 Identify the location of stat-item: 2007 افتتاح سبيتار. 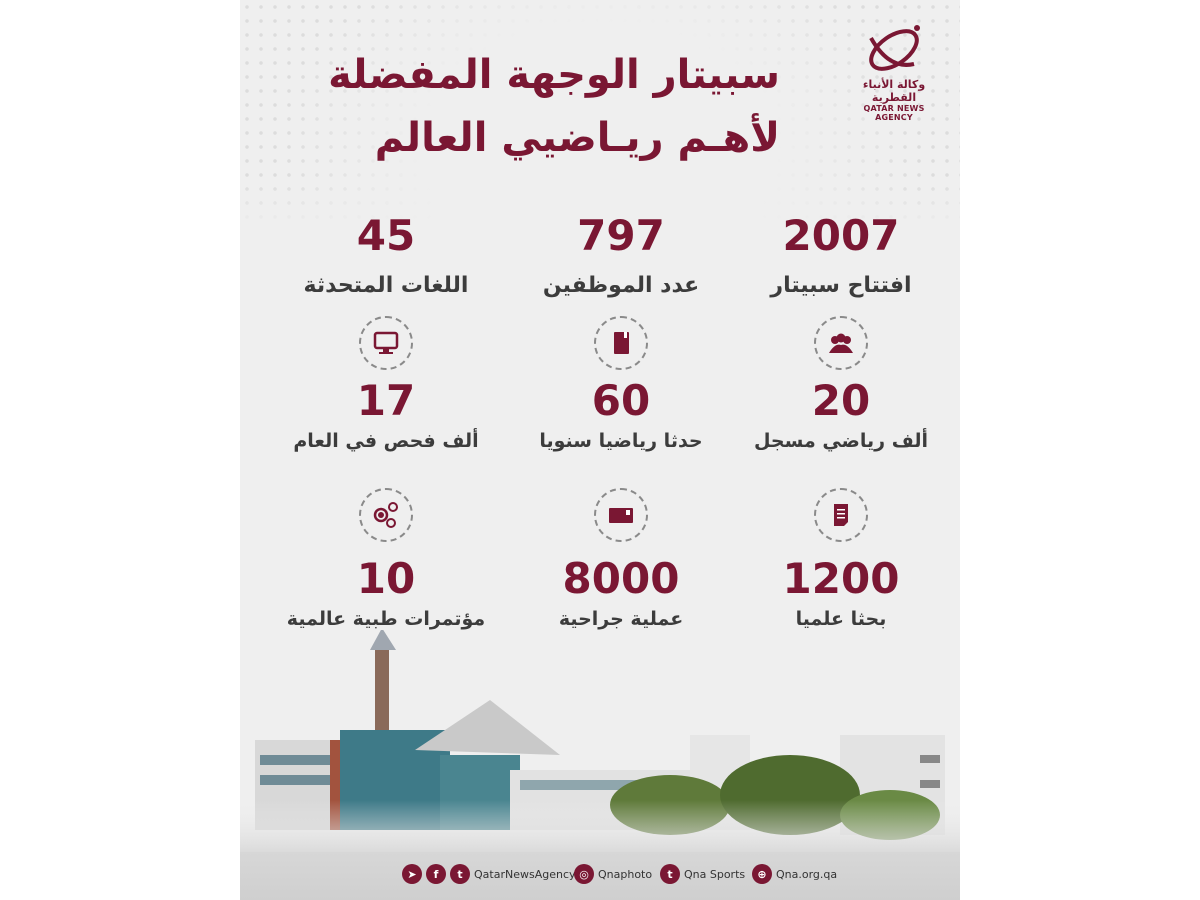
(841, 255).